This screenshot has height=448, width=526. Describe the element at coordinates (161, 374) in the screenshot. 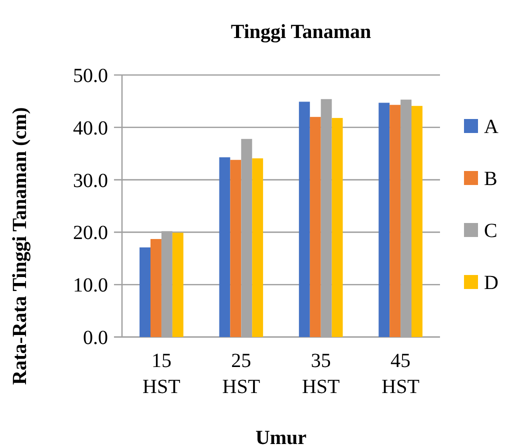

I see `x-tick-label: 15 HST` at that location.